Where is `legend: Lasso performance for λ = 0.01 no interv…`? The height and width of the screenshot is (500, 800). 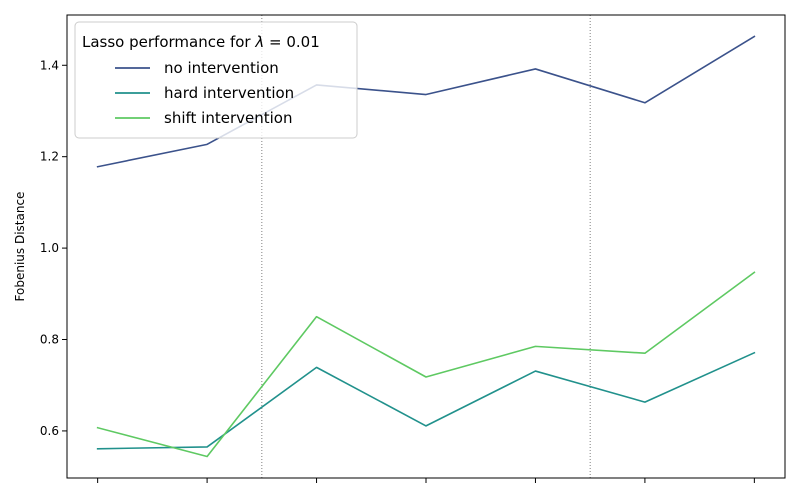
legend: Lasso performance for λ = 0.01 no interv… is located at coordinates (216, 80).